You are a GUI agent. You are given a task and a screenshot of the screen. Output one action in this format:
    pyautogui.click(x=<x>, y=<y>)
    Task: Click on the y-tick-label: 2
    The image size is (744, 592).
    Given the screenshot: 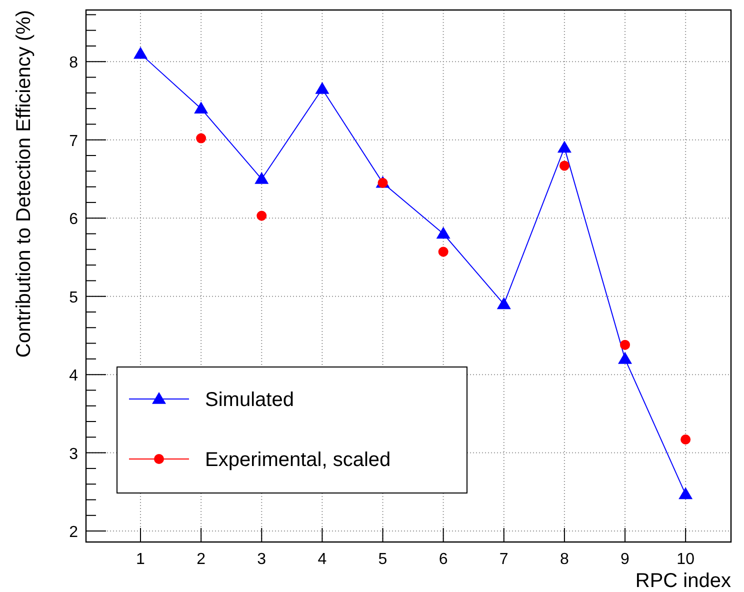 What is the action you would take?
    pyautogui.click(x=73, y=533)
    